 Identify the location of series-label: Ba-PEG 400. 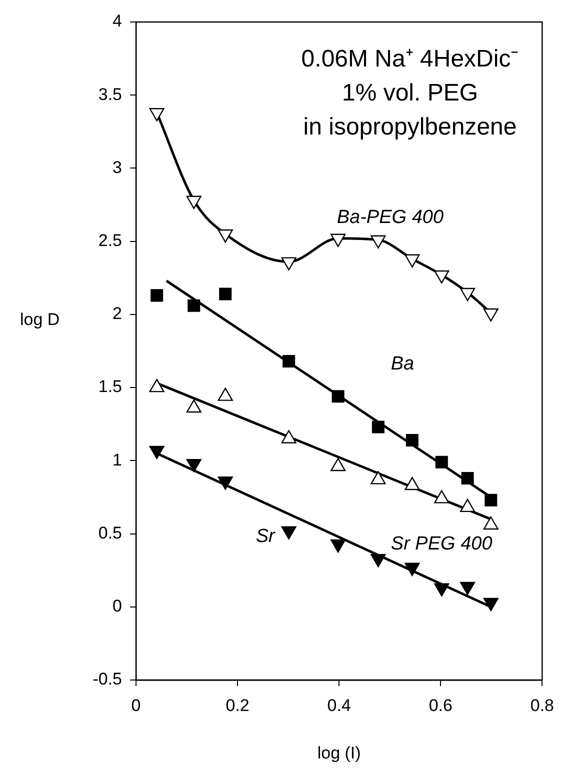
(390, 217).